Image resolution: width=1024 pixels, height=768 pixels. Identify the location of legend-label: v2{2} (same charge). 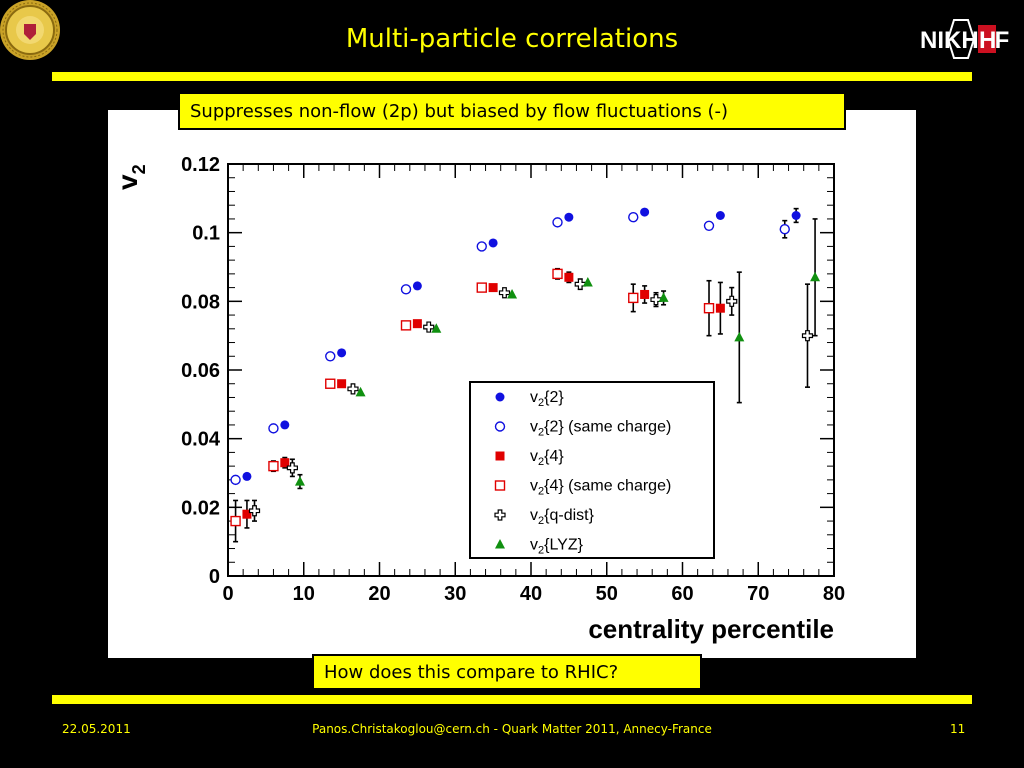
(600, 429).